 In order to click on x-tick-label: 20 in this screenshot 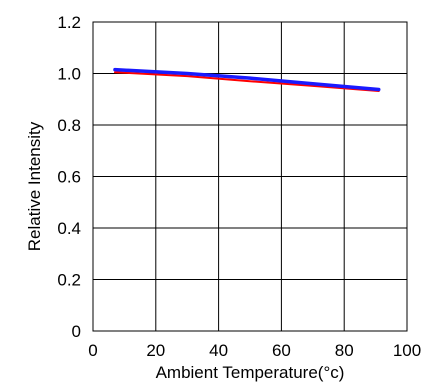, I will do `click(155, 350)`.